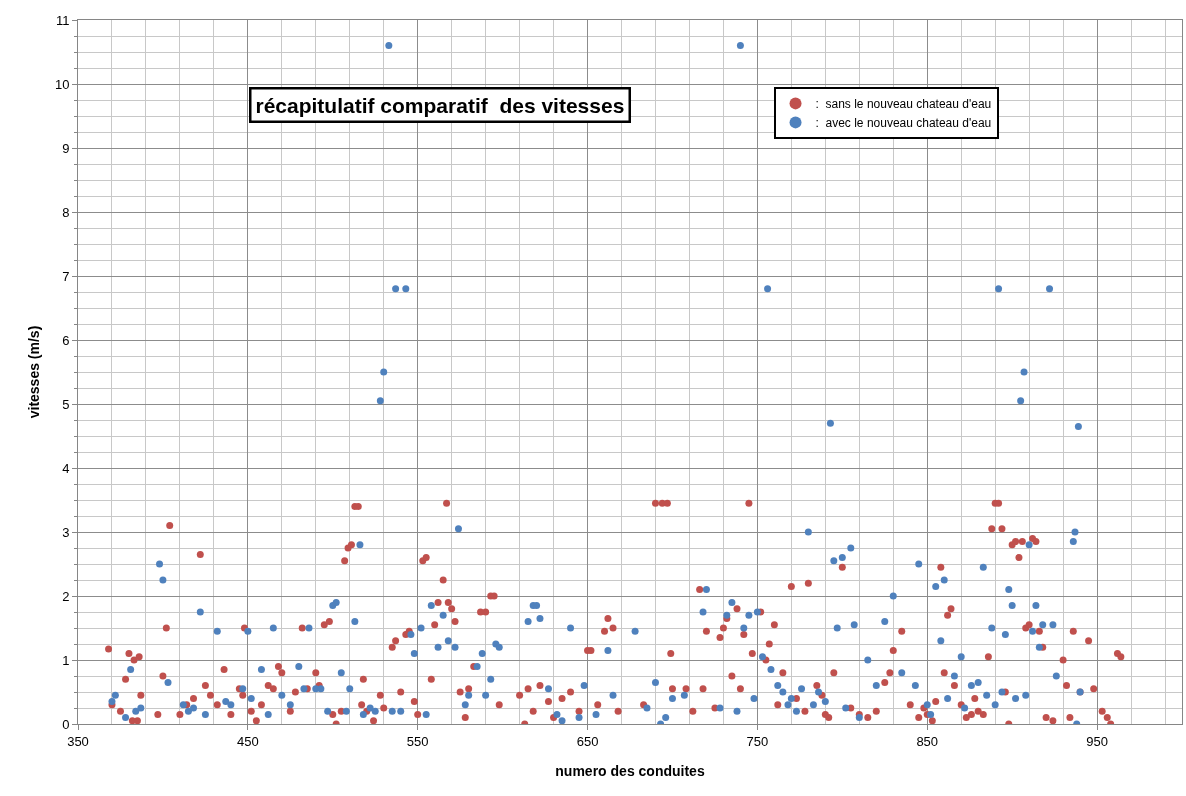 The width and height of the screenshot is (1186, 796). What do you see at coordinates (66, 532) in the screenshot?
I see `y-tick-label: 3` at bounding box center [66, 532].